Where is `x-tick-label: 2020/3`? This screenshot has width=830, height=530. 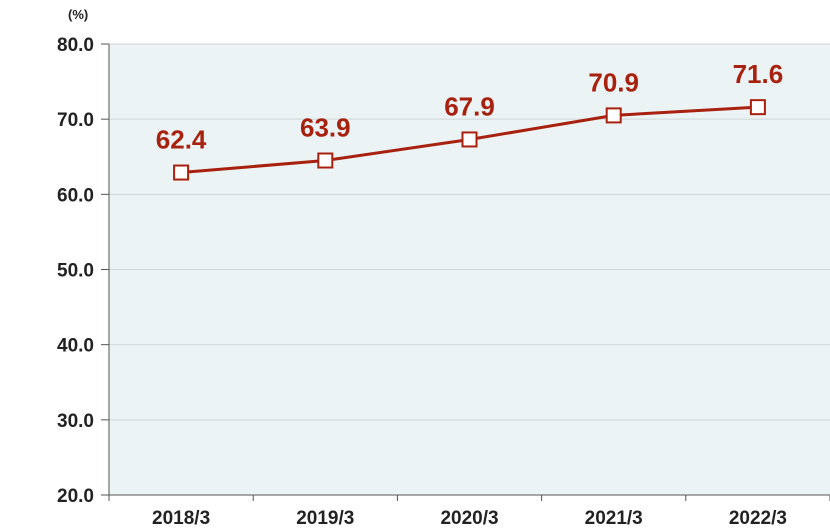
x-tick-label: 2020/3 is located at coordinates (469, 518).